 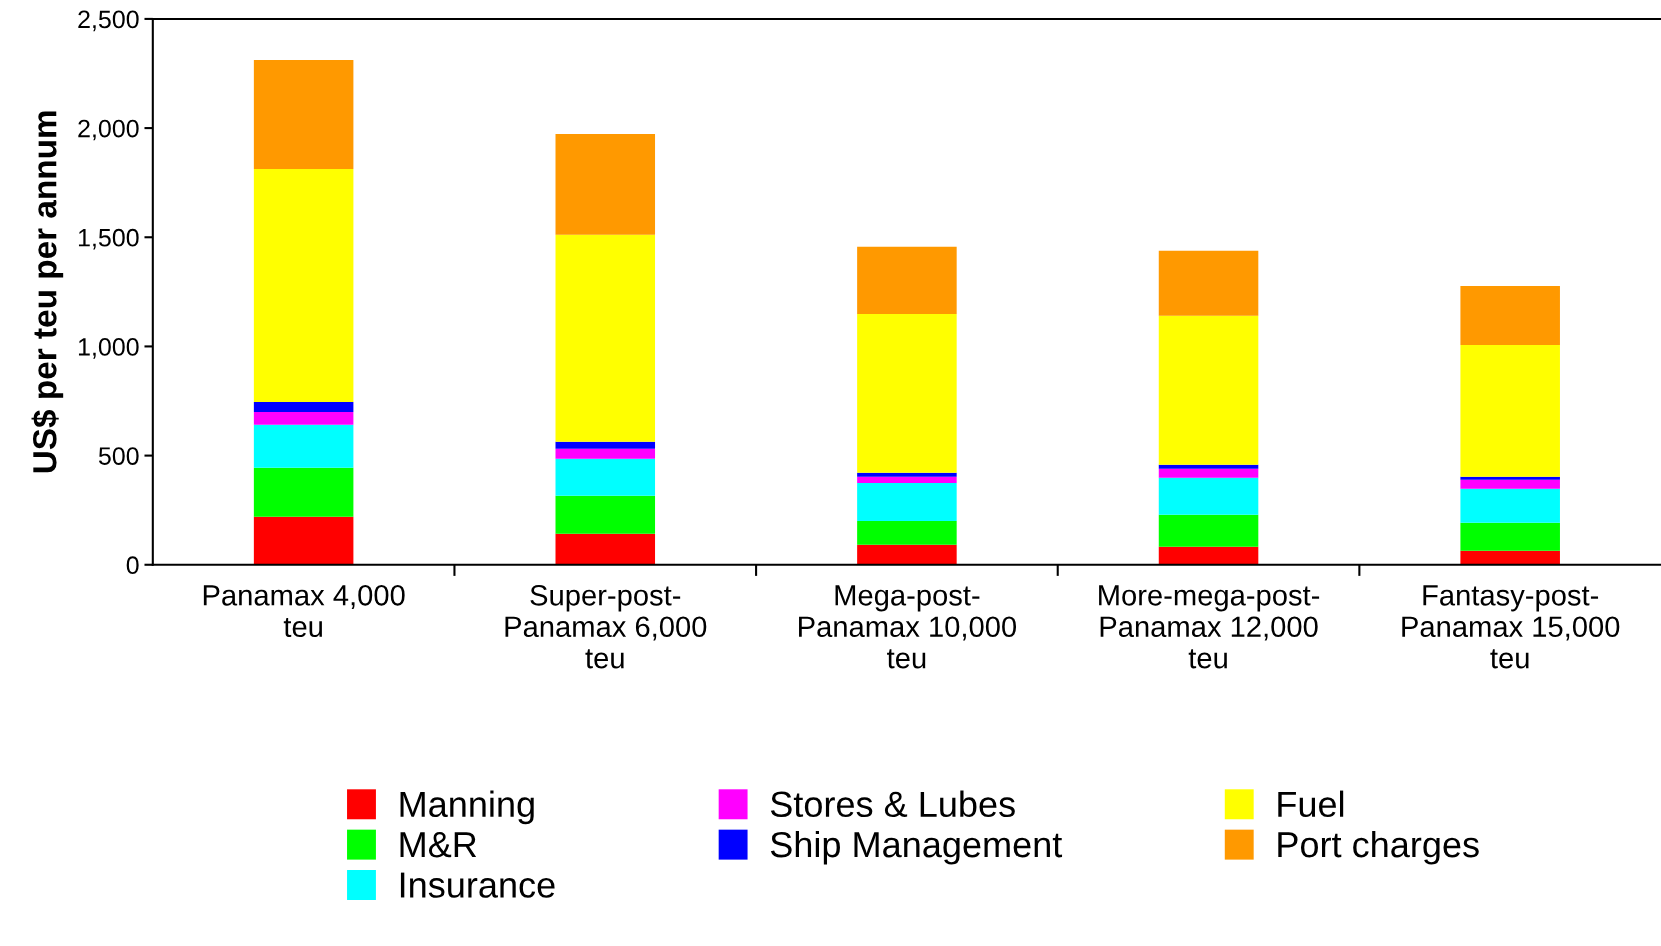 I want to click on legend-label: M&R, so click(x=438, y=845).